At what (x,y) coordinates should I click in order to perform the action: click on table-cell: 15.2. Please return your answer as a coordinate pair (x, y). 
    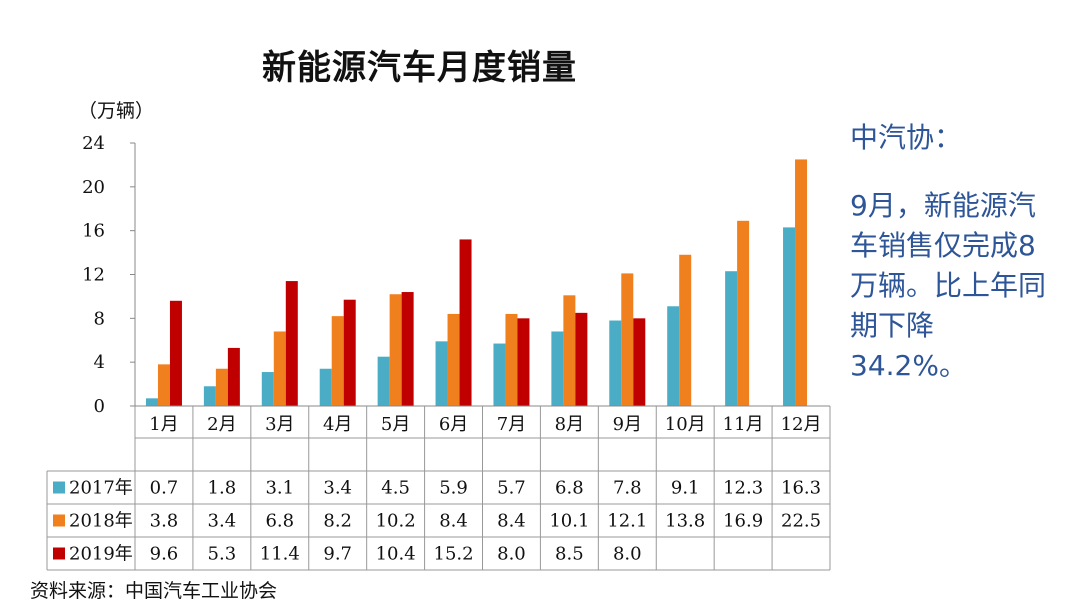
    Looking at the image, I should click on (454, 554).